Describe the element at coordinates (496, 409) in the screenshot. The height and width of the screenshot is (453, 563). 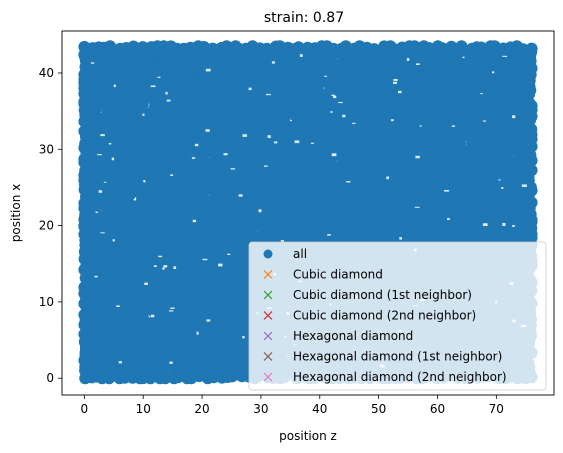
I see `x-tick-label: 70` at that location.